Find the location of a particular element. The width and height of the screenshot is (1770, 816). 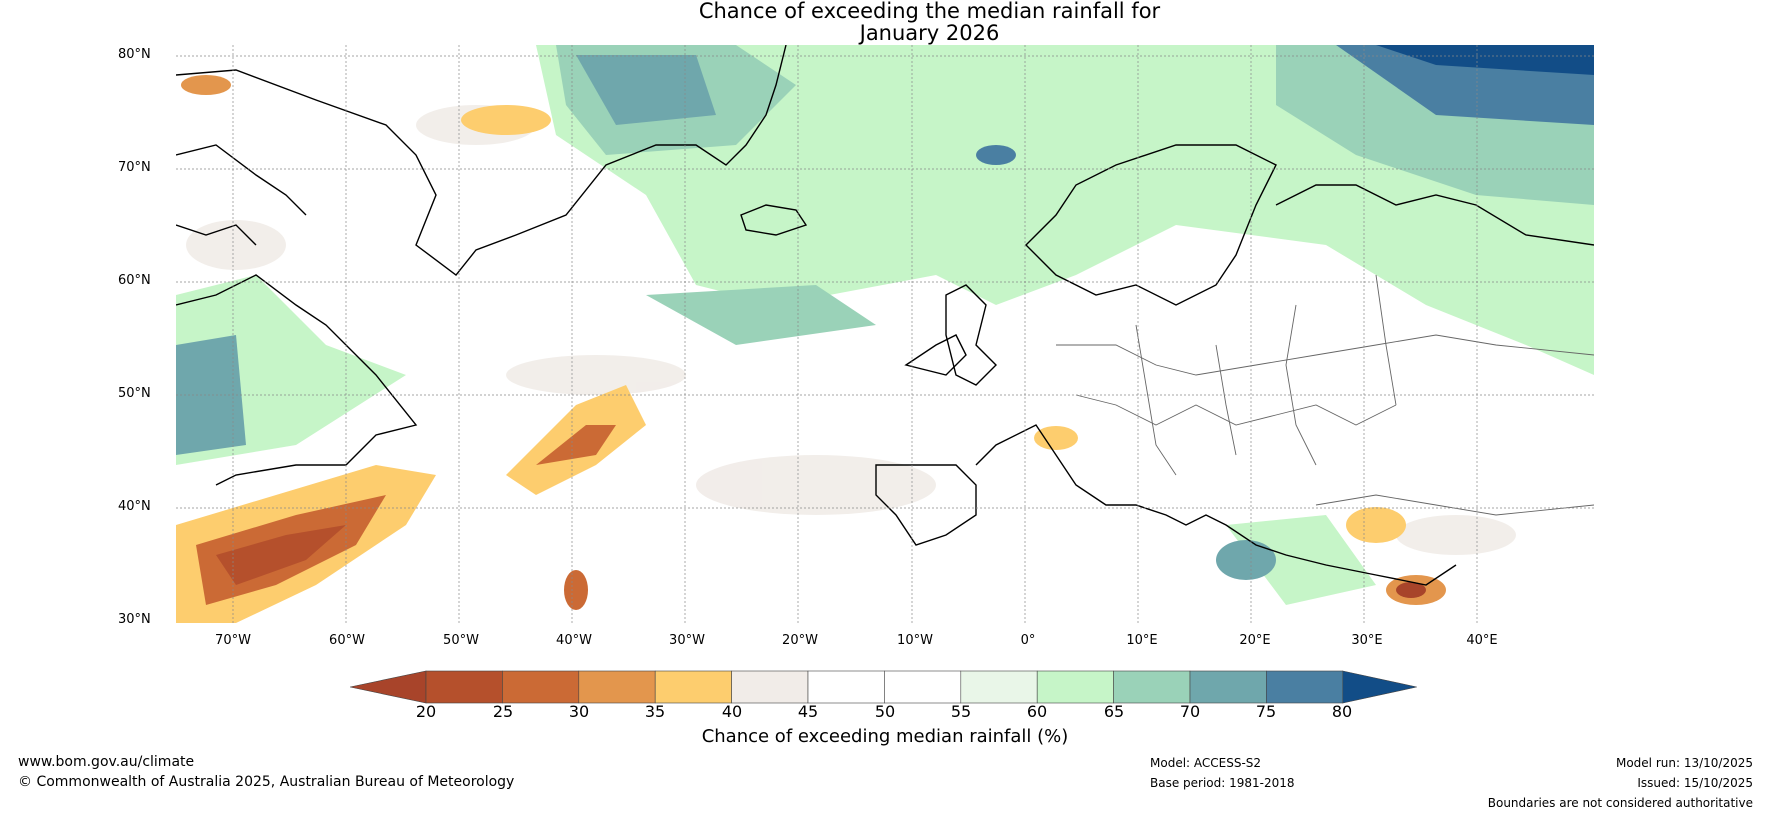

footer-base-period: Base period: 1981-2018 is located at coordinates (1222, 783).